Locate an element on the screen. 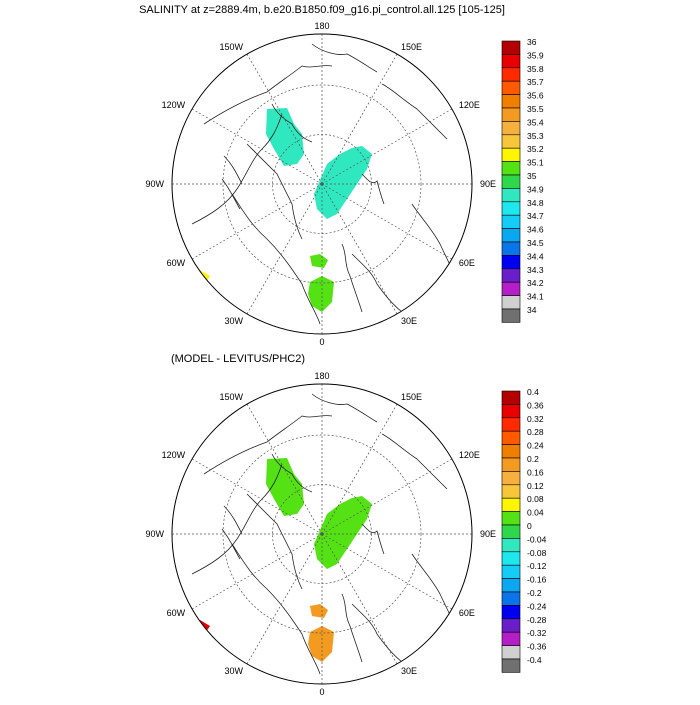 Image resolution: width=700 pixels, height=705 pixels. longitude-label: 60W is located at coordinates (176, 613).